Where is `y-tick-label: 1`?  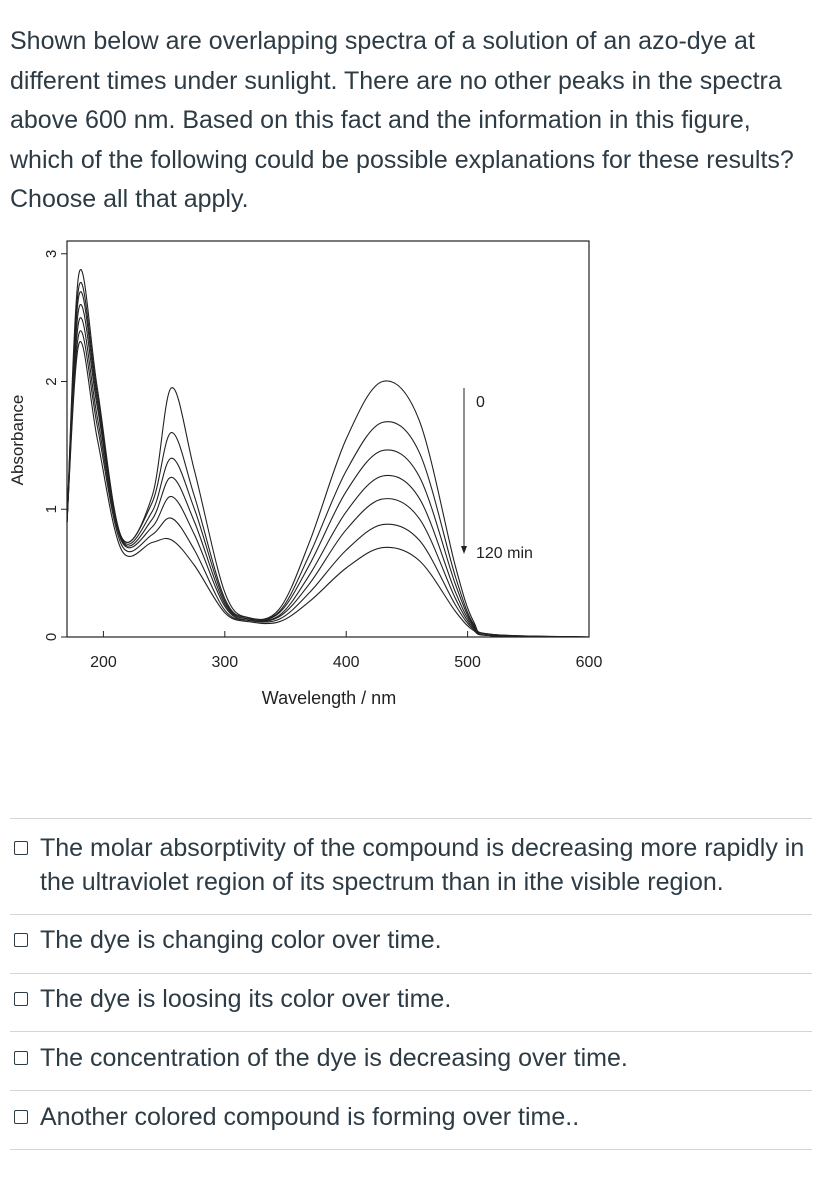 y-tick-label: 1 is located at coordinates (51, 509).